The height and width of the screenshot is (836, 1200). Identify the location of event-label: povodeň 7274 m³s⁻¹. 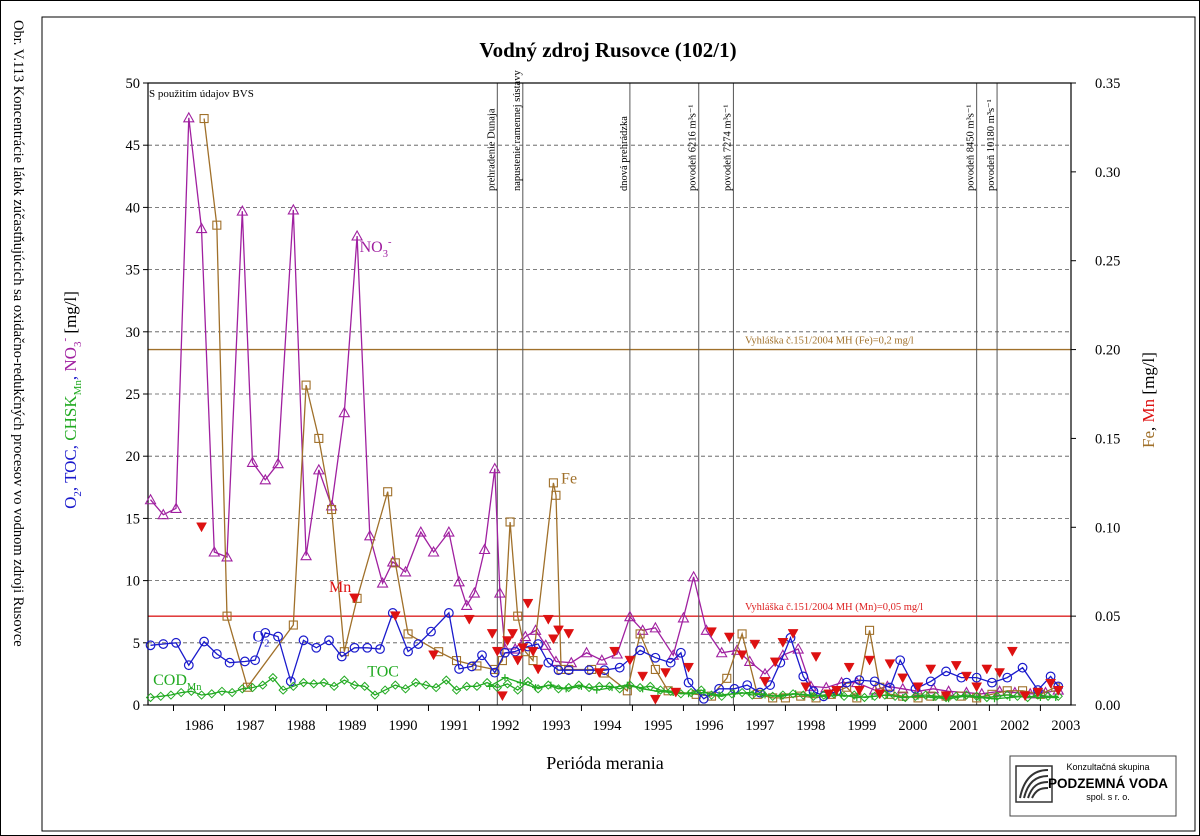
(727, 147).